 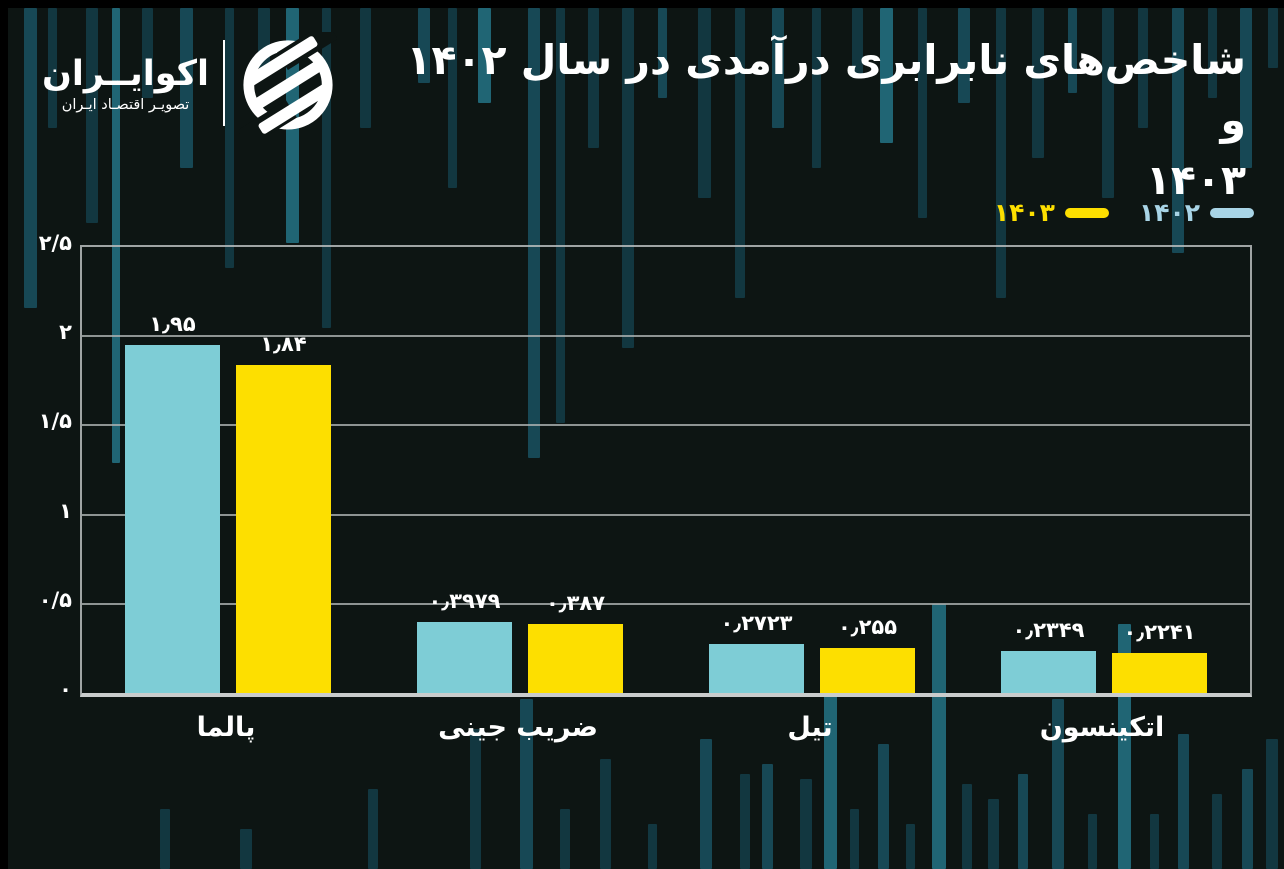 What do you see at coordinates (126, 74) in the screenshot?
I see `logo-name: اکوایــران` at bounding box center [126, 74].